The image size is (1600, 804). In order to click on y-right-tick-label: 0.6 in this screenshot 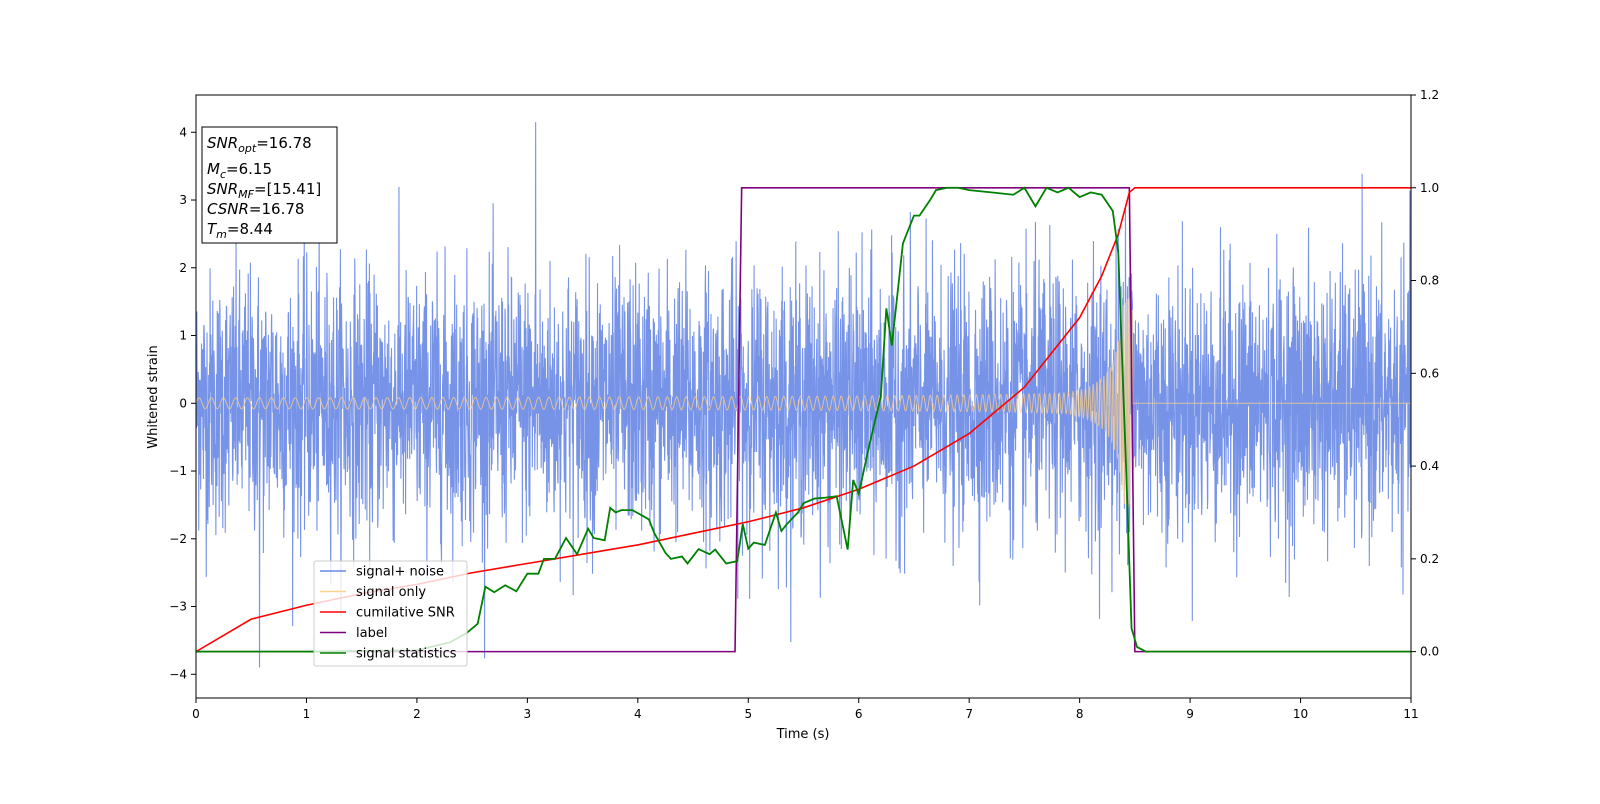, I will do `click(1429, 373)`.